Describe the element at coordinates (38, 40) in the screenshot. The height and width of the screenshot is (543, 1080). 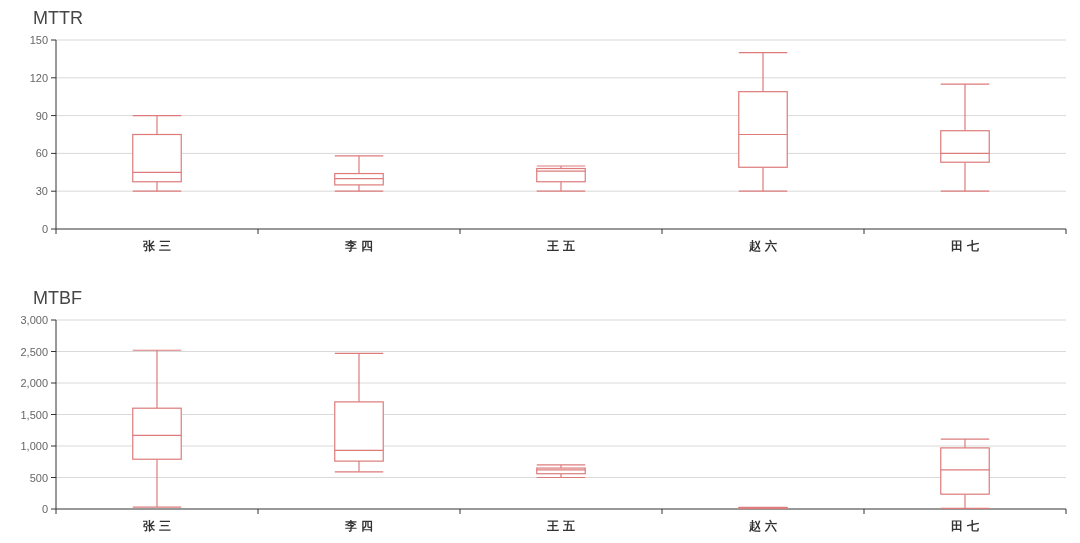
I see `y-tick-label: 150` at that location.